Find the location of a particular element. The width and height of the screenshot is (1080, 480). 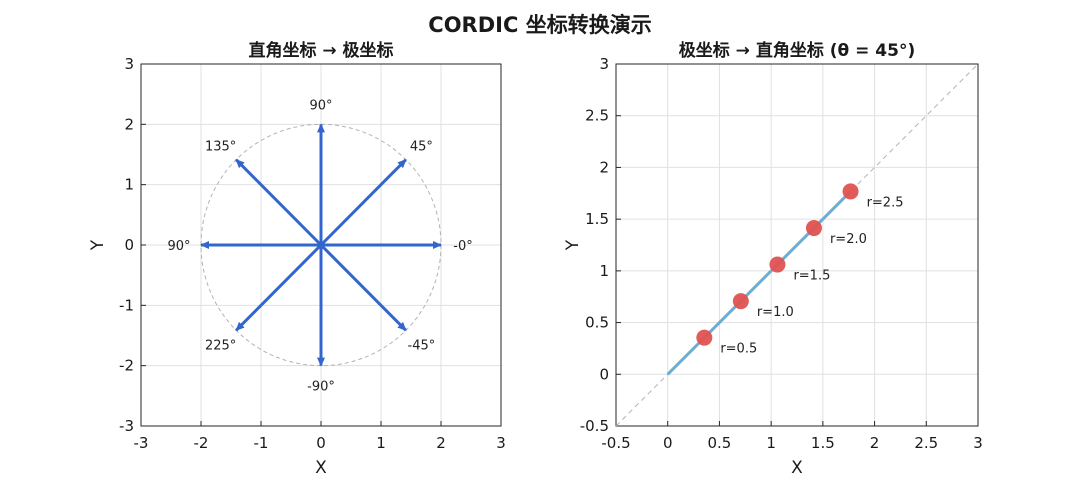

vector-label: 225° is located at coordinates (220, 345).